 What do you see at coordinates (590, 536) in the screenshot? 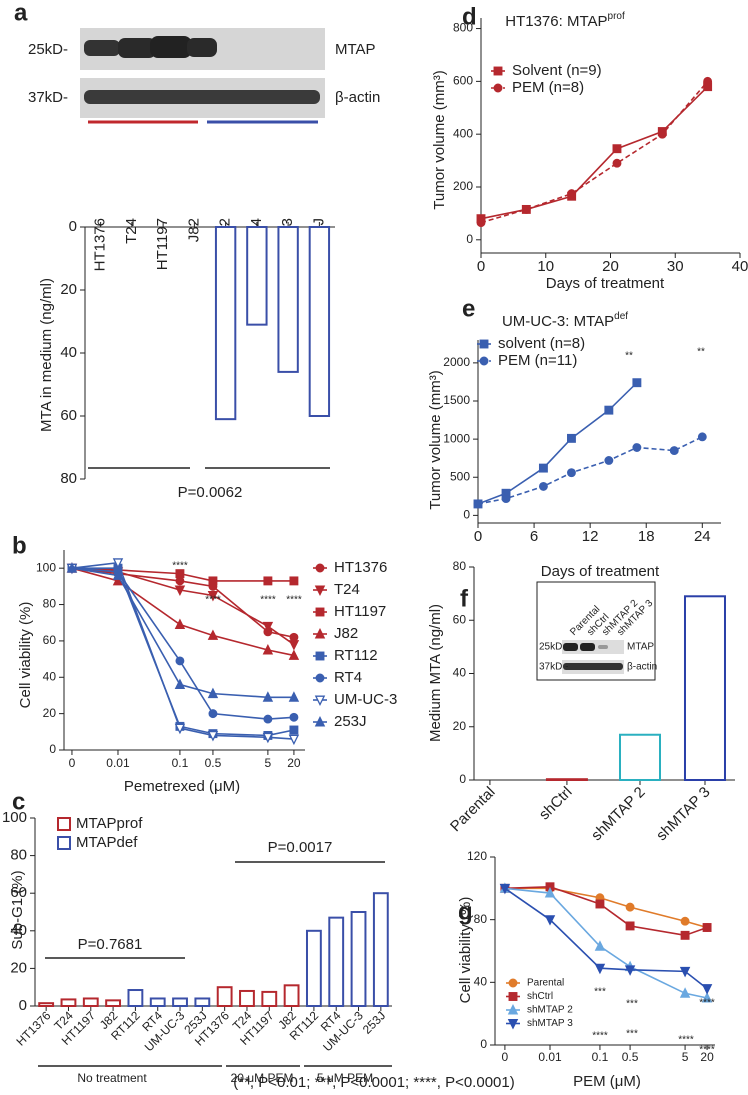
I see `x-tick-label: 12` at bounding box center [590, 536].